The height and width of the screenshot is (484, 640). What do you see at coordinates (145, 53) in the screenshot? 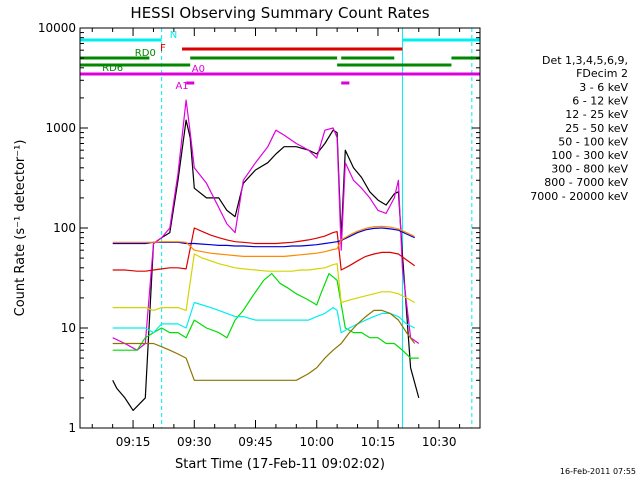
I see `flag-label-rd0: RD0` at bounding box center [145, 53].